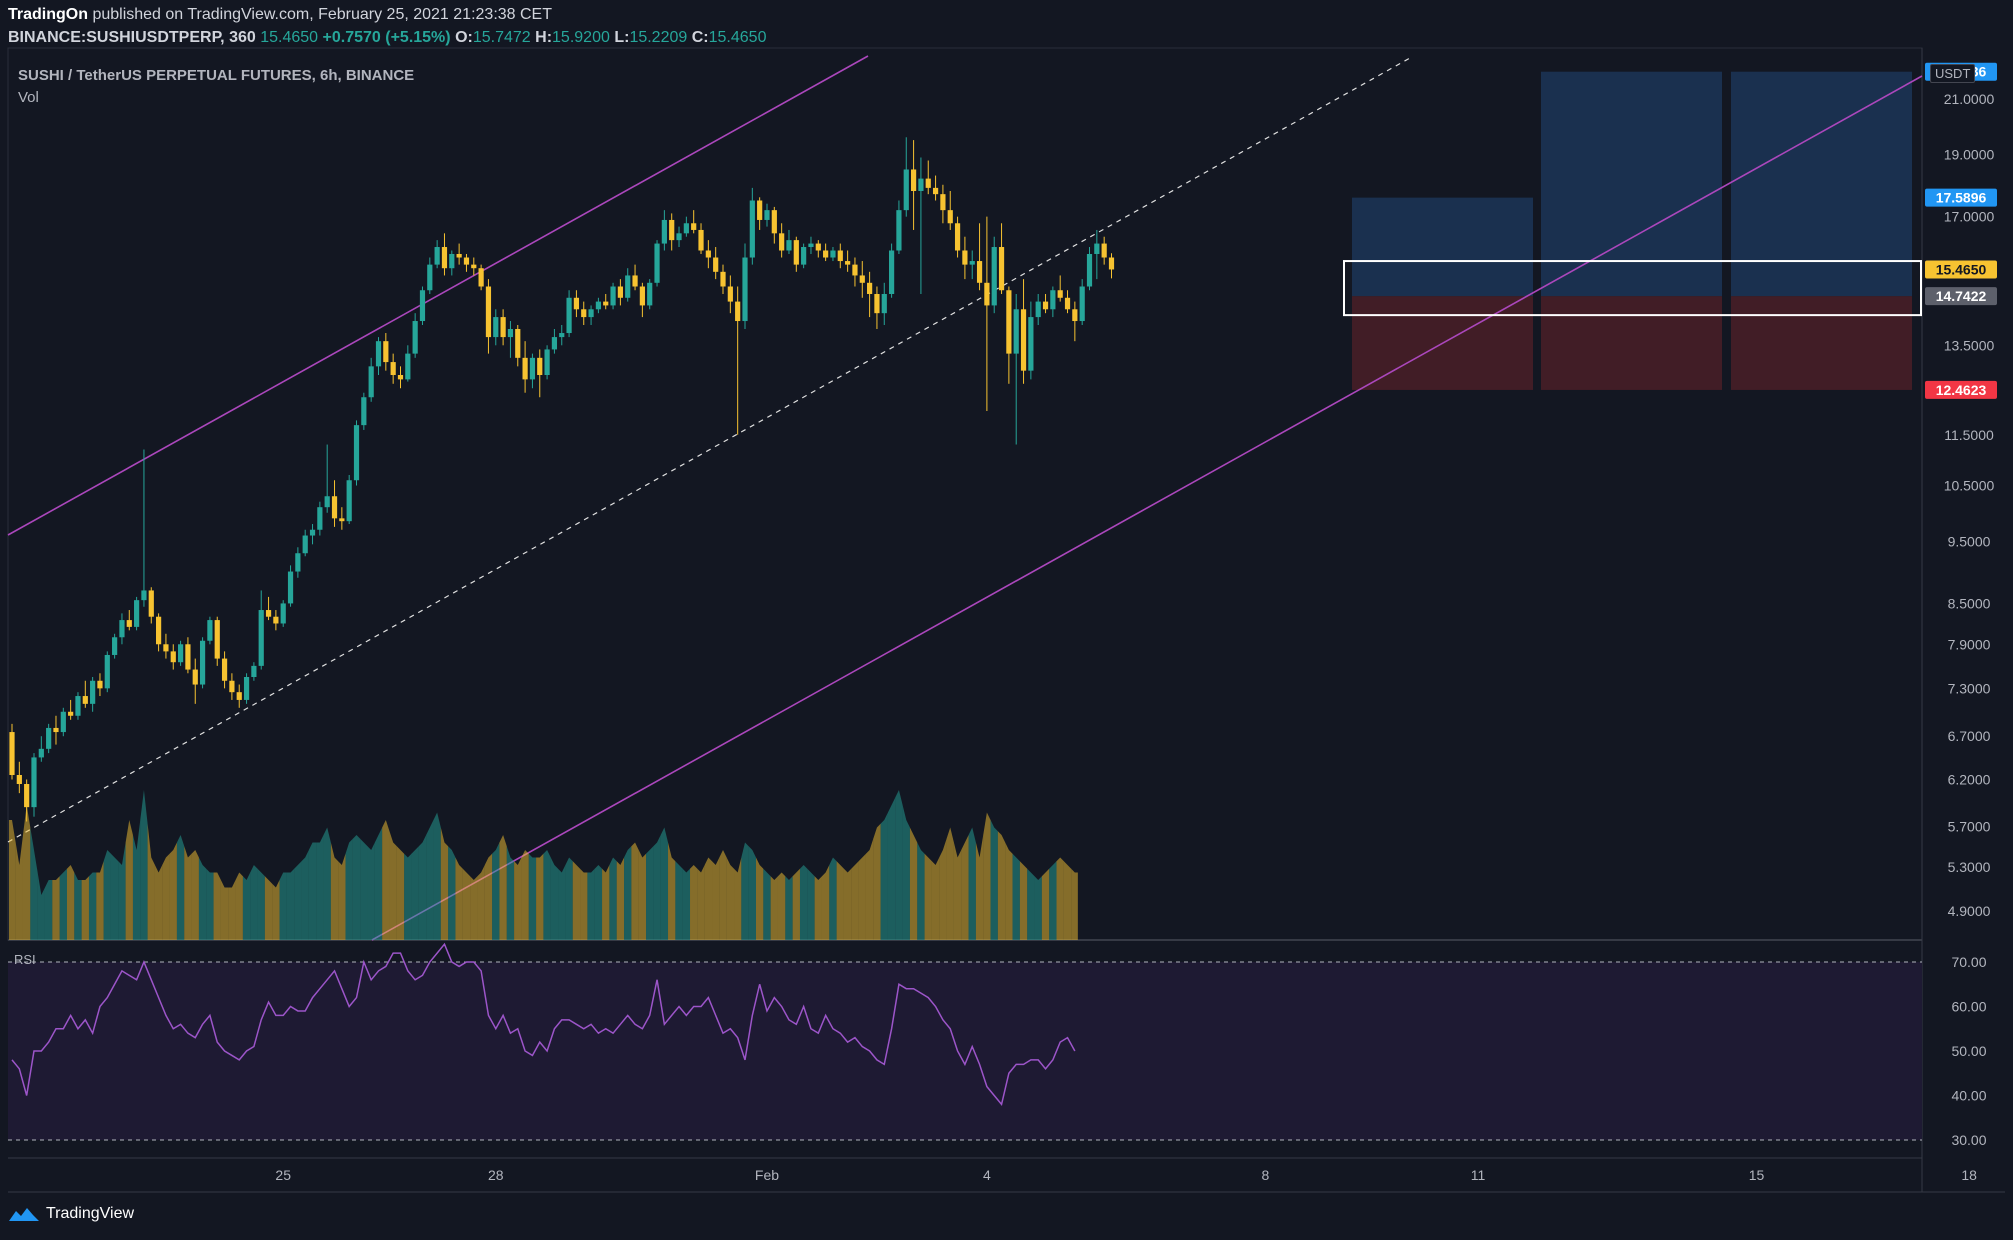  Describe the element at coordinates (965, 1051) in the screenshot. I see `rsi-band` at that location.